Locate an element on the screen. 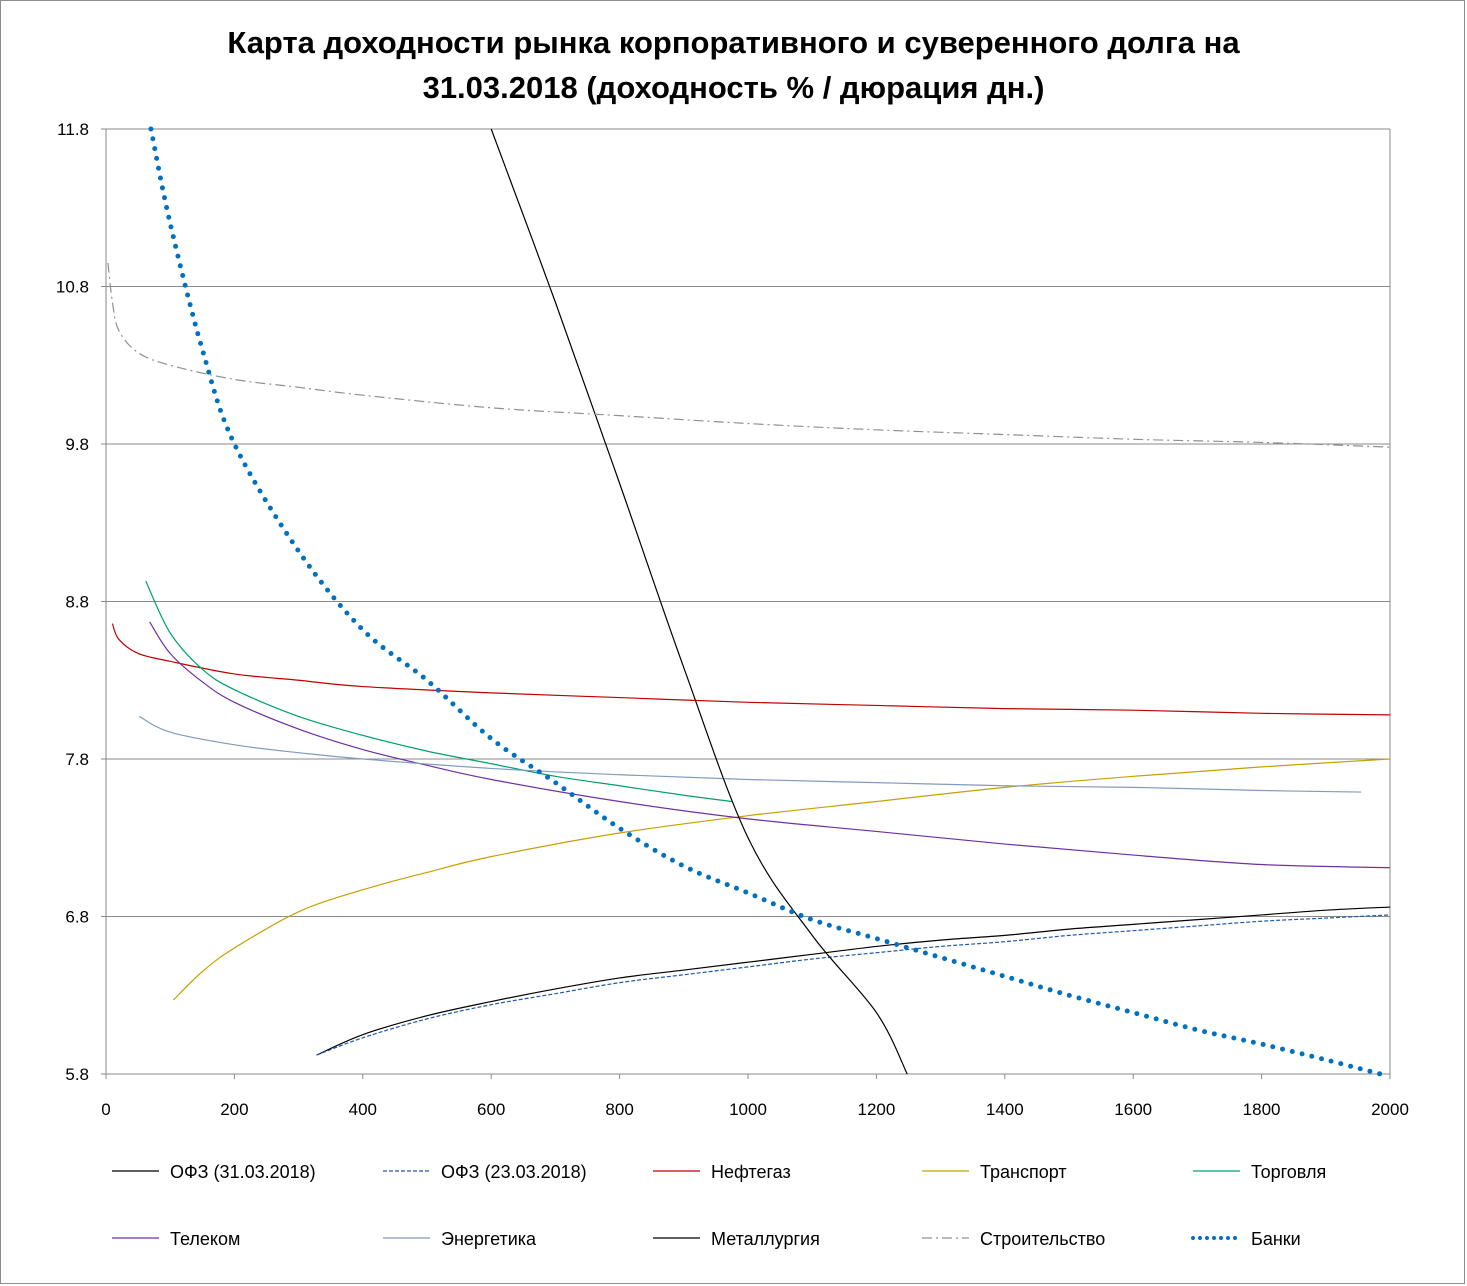 Image resolution: width=1467 pixels, height=1286 pixels. x-tick-label: 1000 is located at coordinates (748, 1109).